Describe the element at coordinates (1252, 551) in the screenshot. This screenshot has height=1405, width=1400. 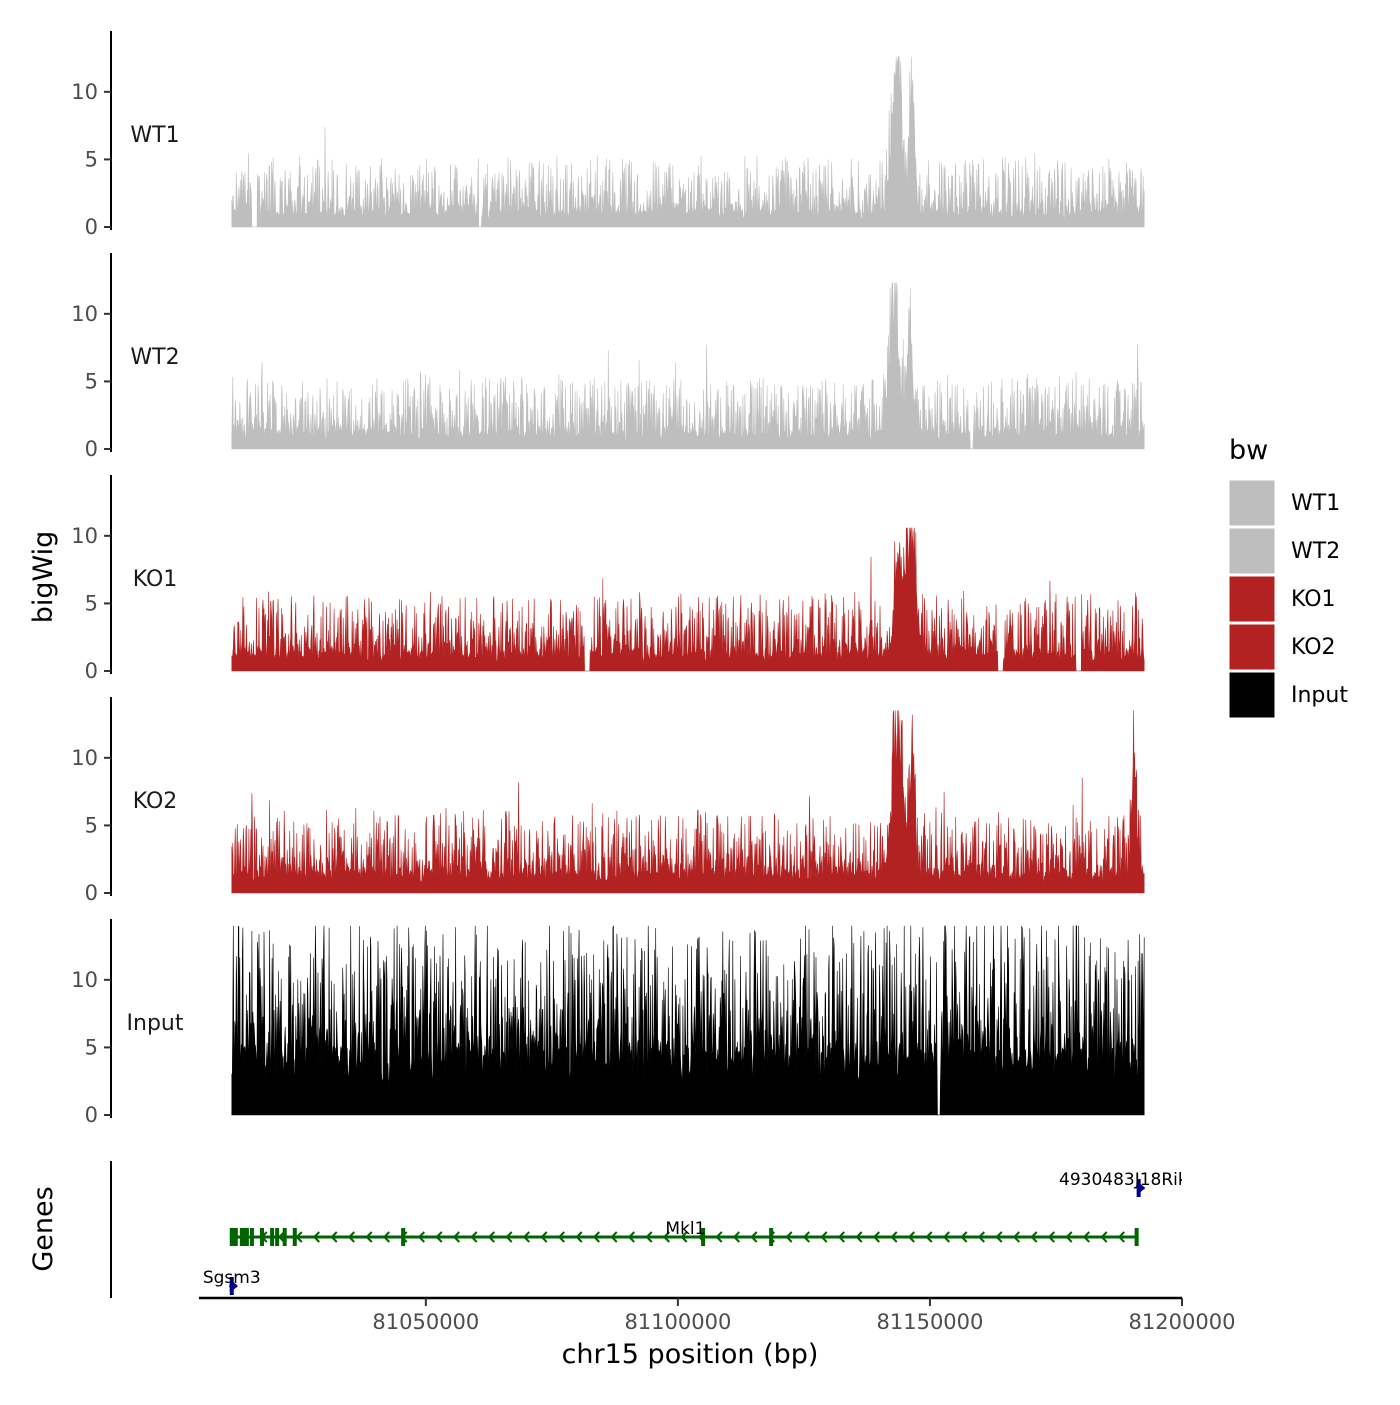
I see `legend-swatch-wt2` at that location.